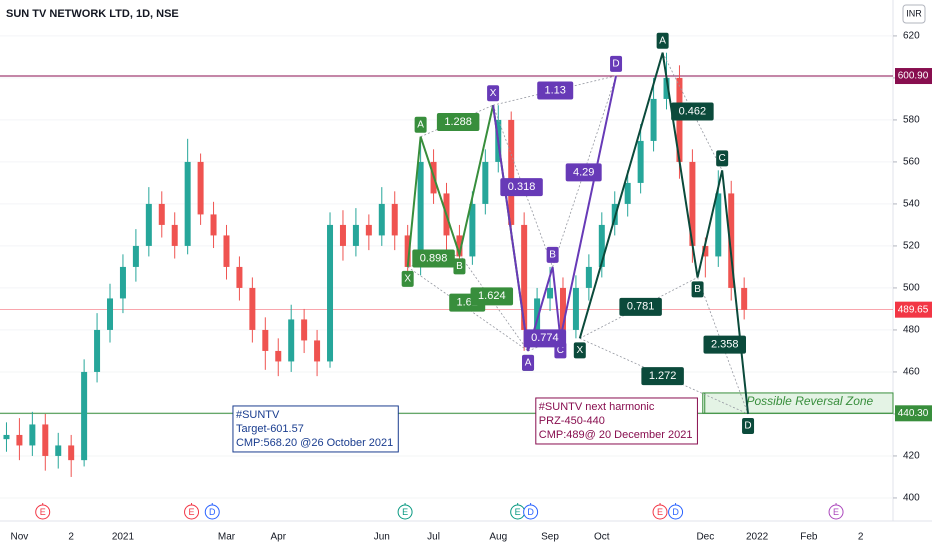 Image resolution: width=932 pixels, height=550 pixels. What do you see at coordinates (911, 372) in the screenshot?
I see `y-tick-label: 460` at bounding box center [911, 372].